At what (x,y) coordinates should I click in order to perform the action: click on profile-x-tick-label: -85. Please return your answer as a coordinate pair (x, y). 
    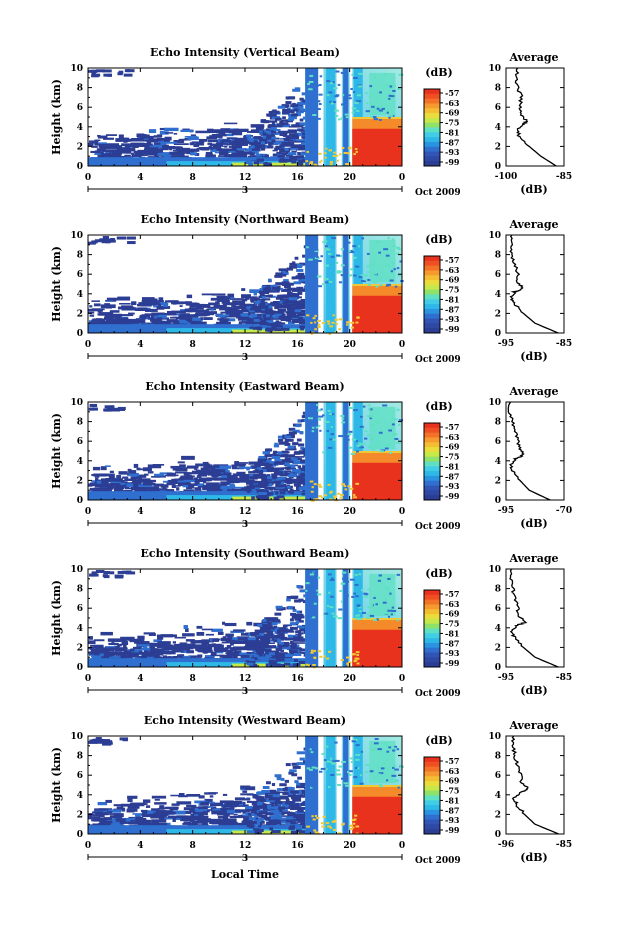
    Looking at the image, I should click on (564, 177).